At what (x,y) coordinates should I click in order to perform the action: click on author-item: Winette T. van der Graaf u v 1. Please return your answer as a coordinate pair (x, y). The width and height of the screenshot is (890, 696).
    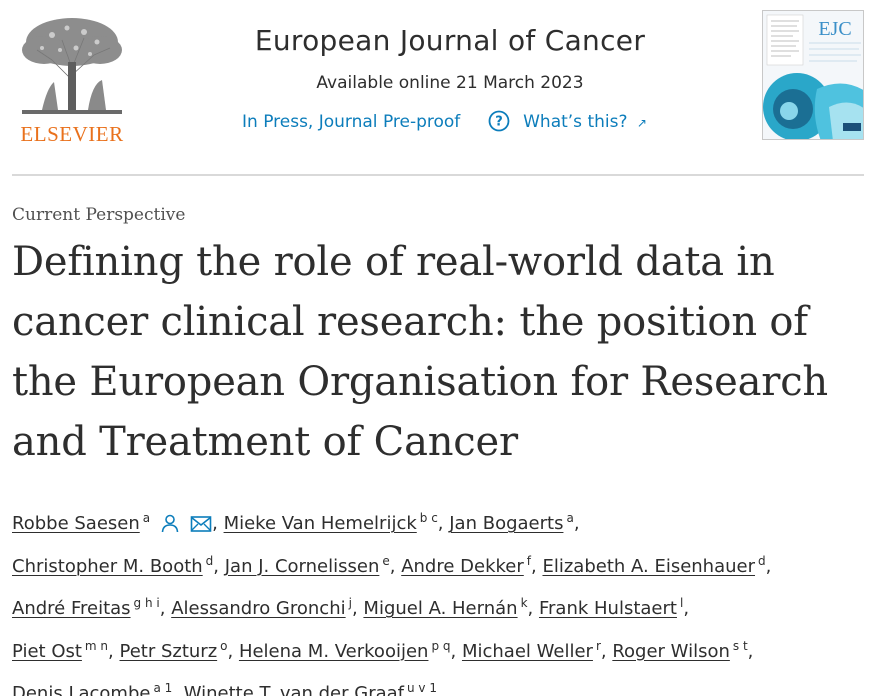
    Looking at the image, I should click on (310, 688).